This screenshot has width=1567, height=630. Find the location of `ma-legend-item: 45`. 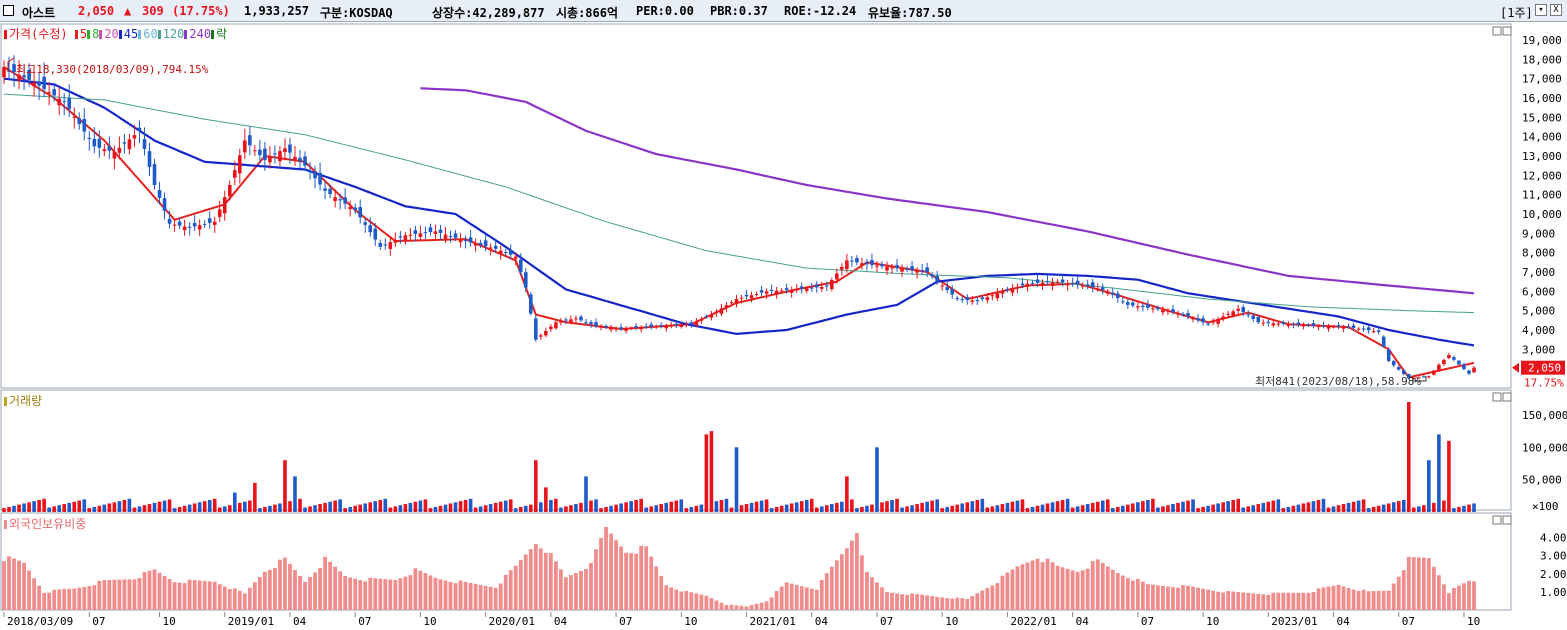

ma-legend-item: 45 is located at coordinates (128, 34).